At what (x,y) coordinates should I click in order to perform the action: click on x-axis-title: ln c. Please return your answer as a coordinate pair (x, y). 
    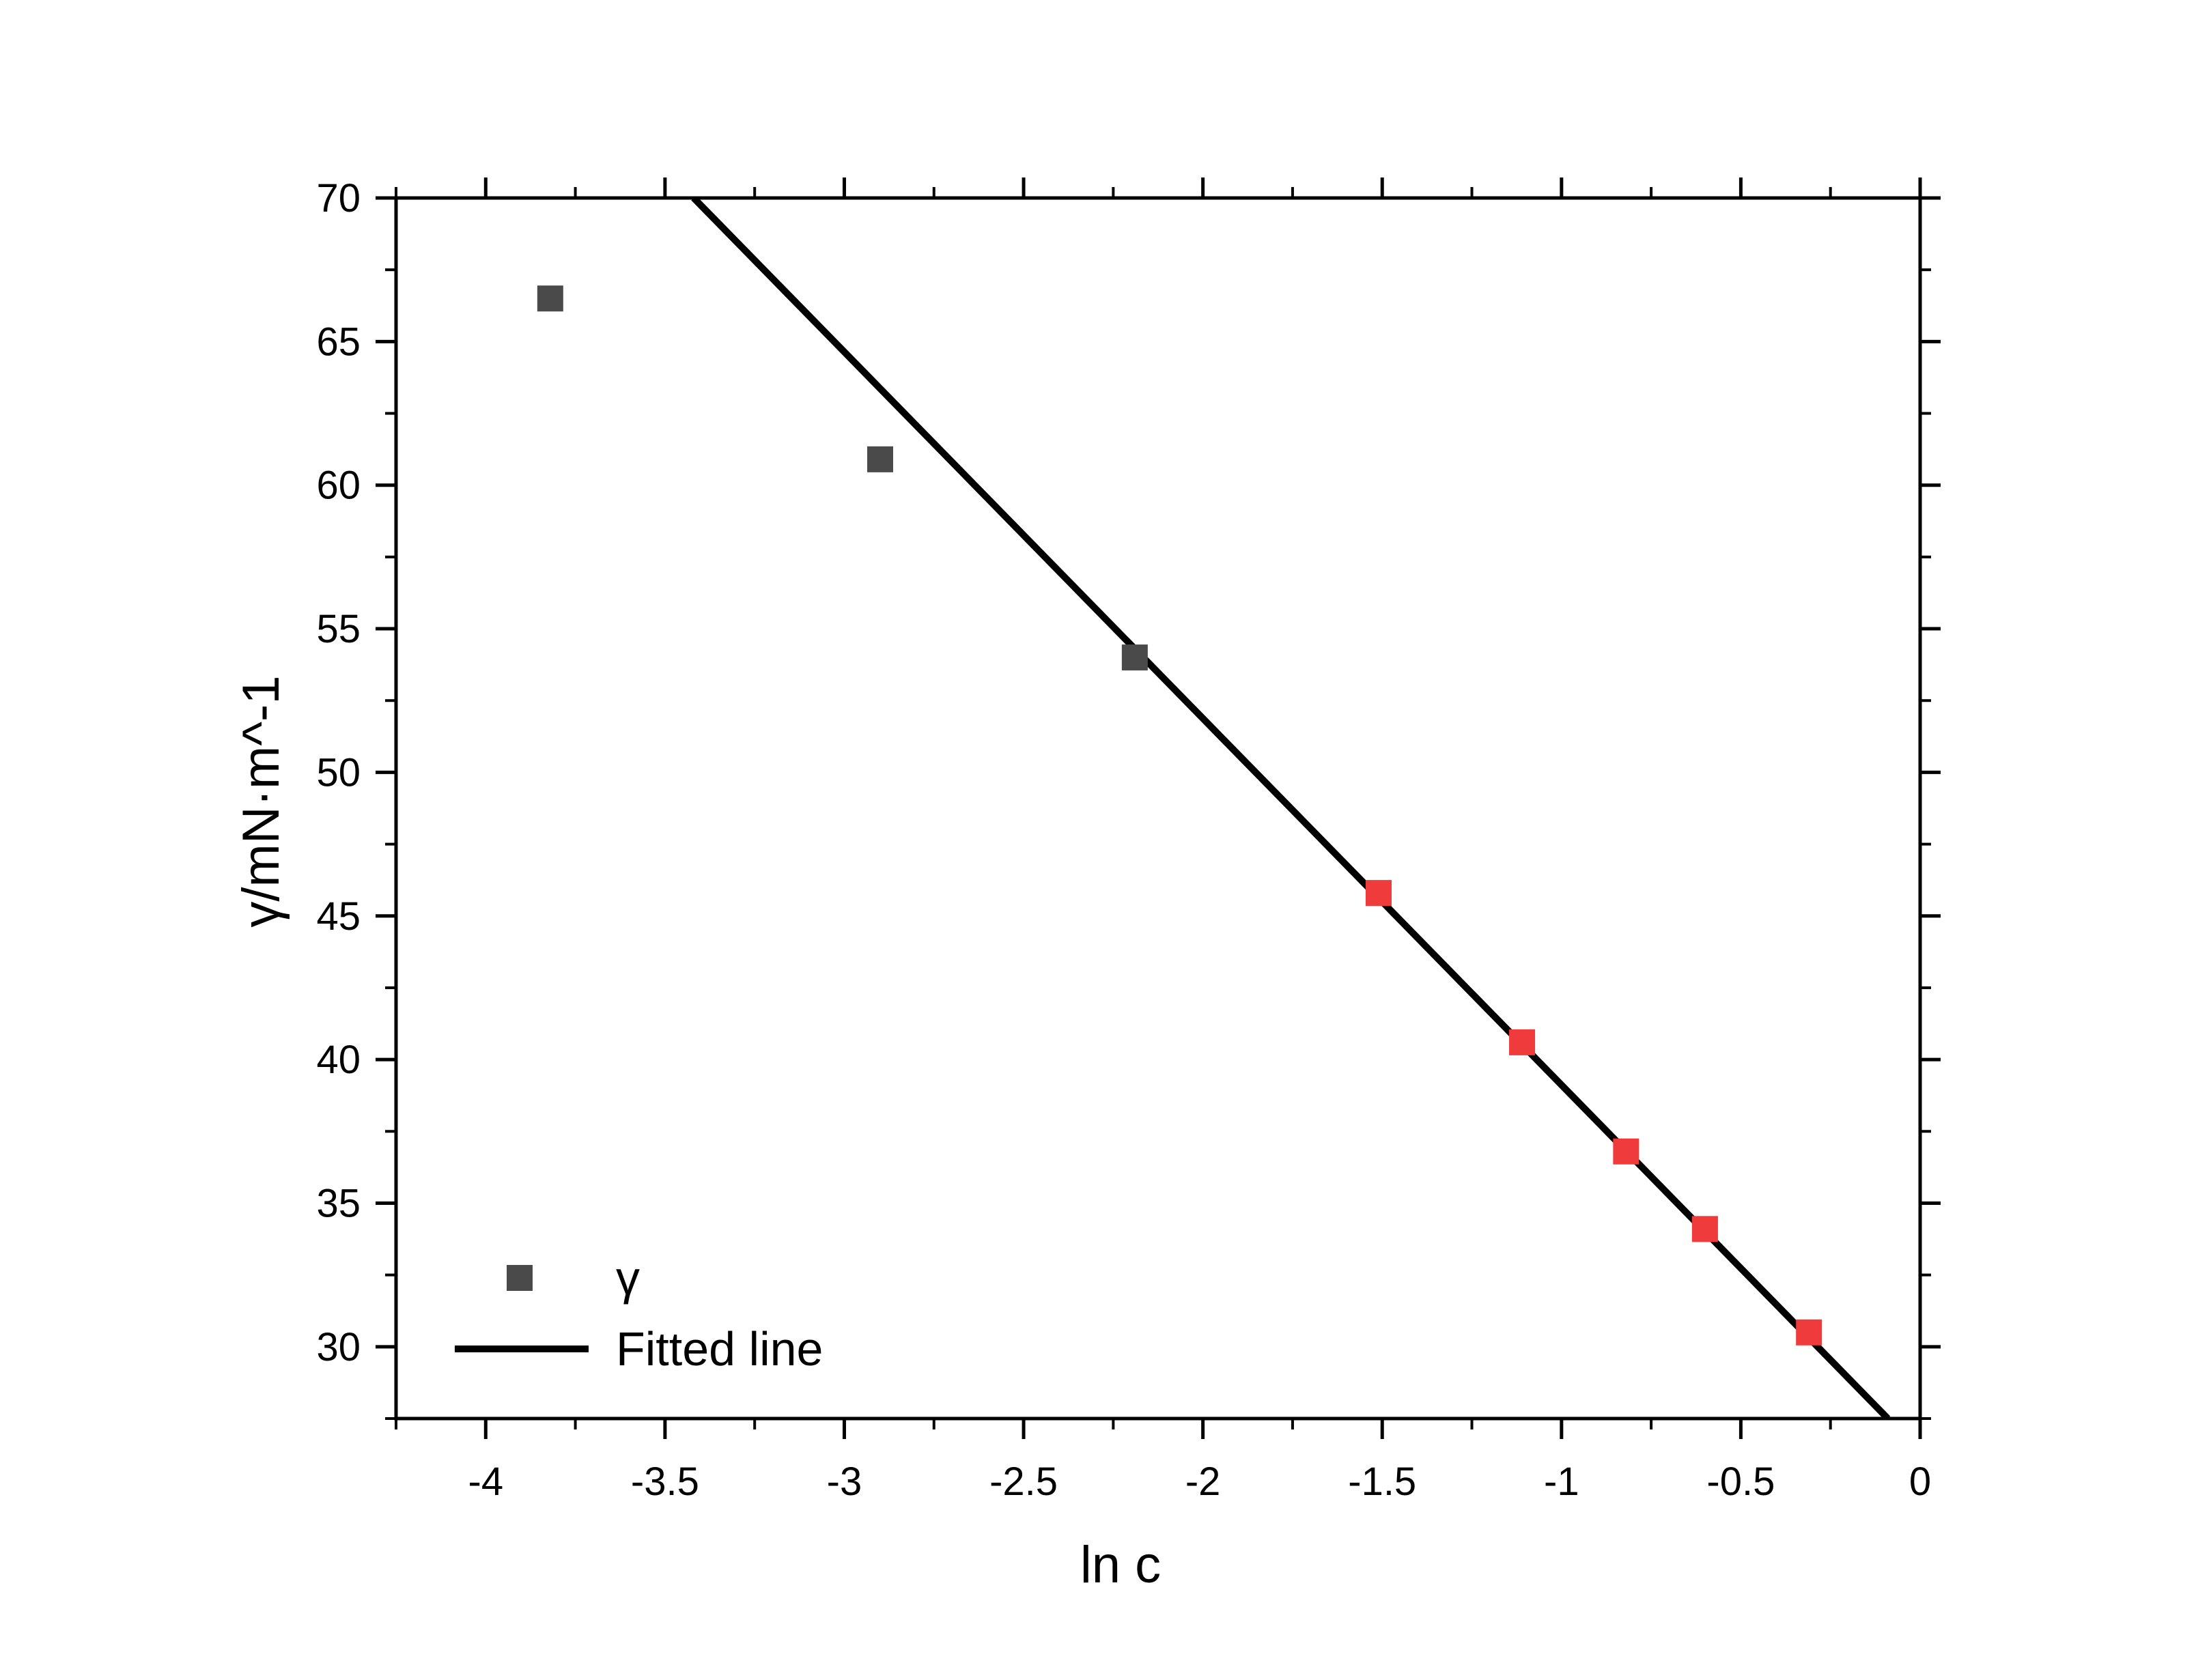
    Looking at the image, I should click on (1121, 1565).